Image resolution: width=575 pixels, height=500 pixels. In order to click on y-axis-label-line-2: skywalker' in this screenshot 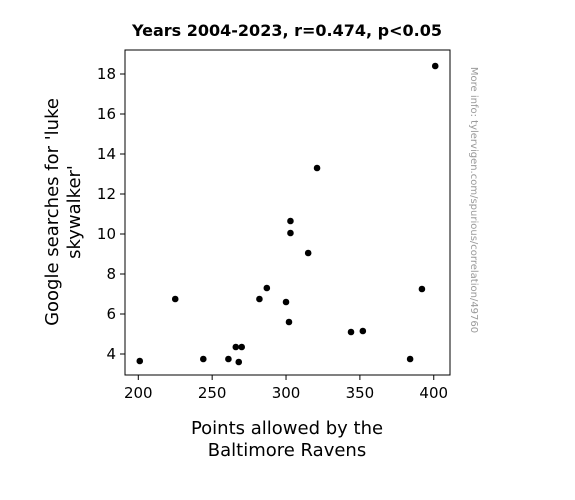, I will do `click(74, 212)`.